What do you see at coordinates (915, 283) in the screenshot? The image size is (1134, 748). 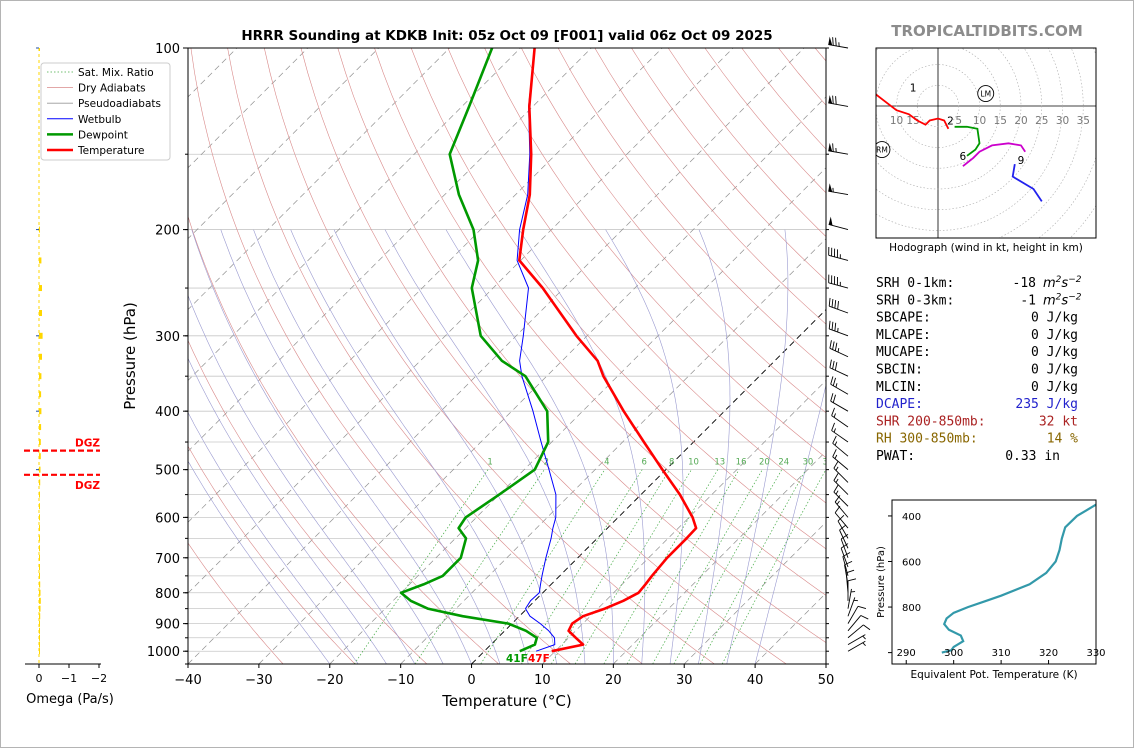 I see `index-label: SRH 0-1km:` at bounding box center [915, 283].